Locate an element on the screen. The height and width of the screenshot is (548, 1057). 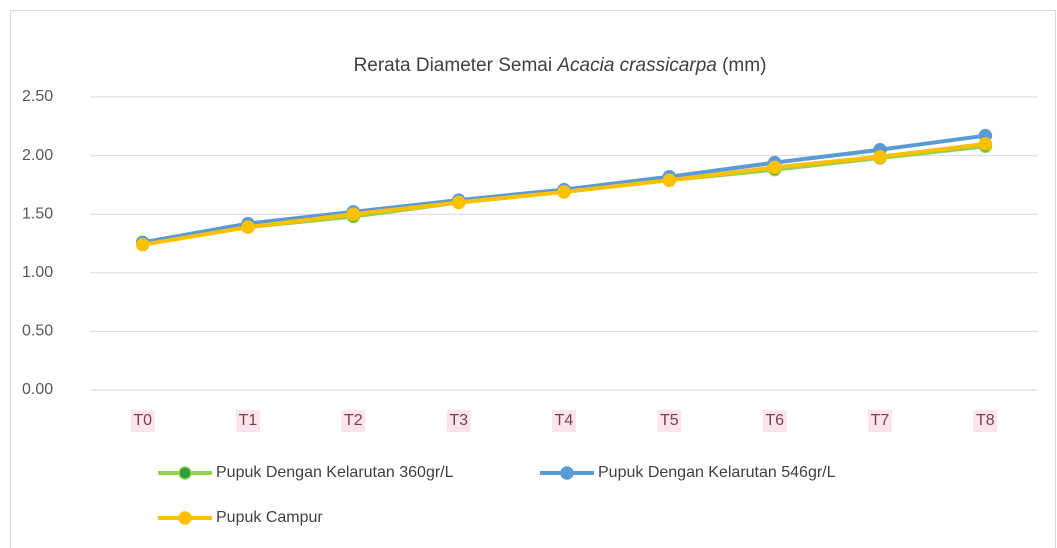
title-italic: Acacia crassicarpa is located at coordinates (636, 65).